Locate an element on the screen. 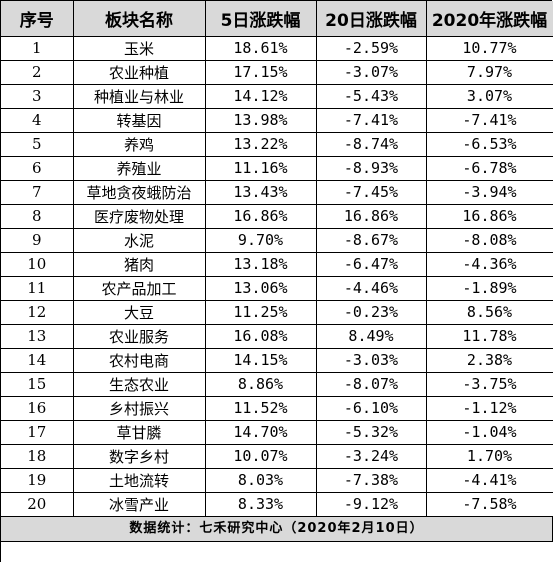 This screenshot has width=553, height=562. cell-20day-change: -7.45% is located at coordinates (371, 192).